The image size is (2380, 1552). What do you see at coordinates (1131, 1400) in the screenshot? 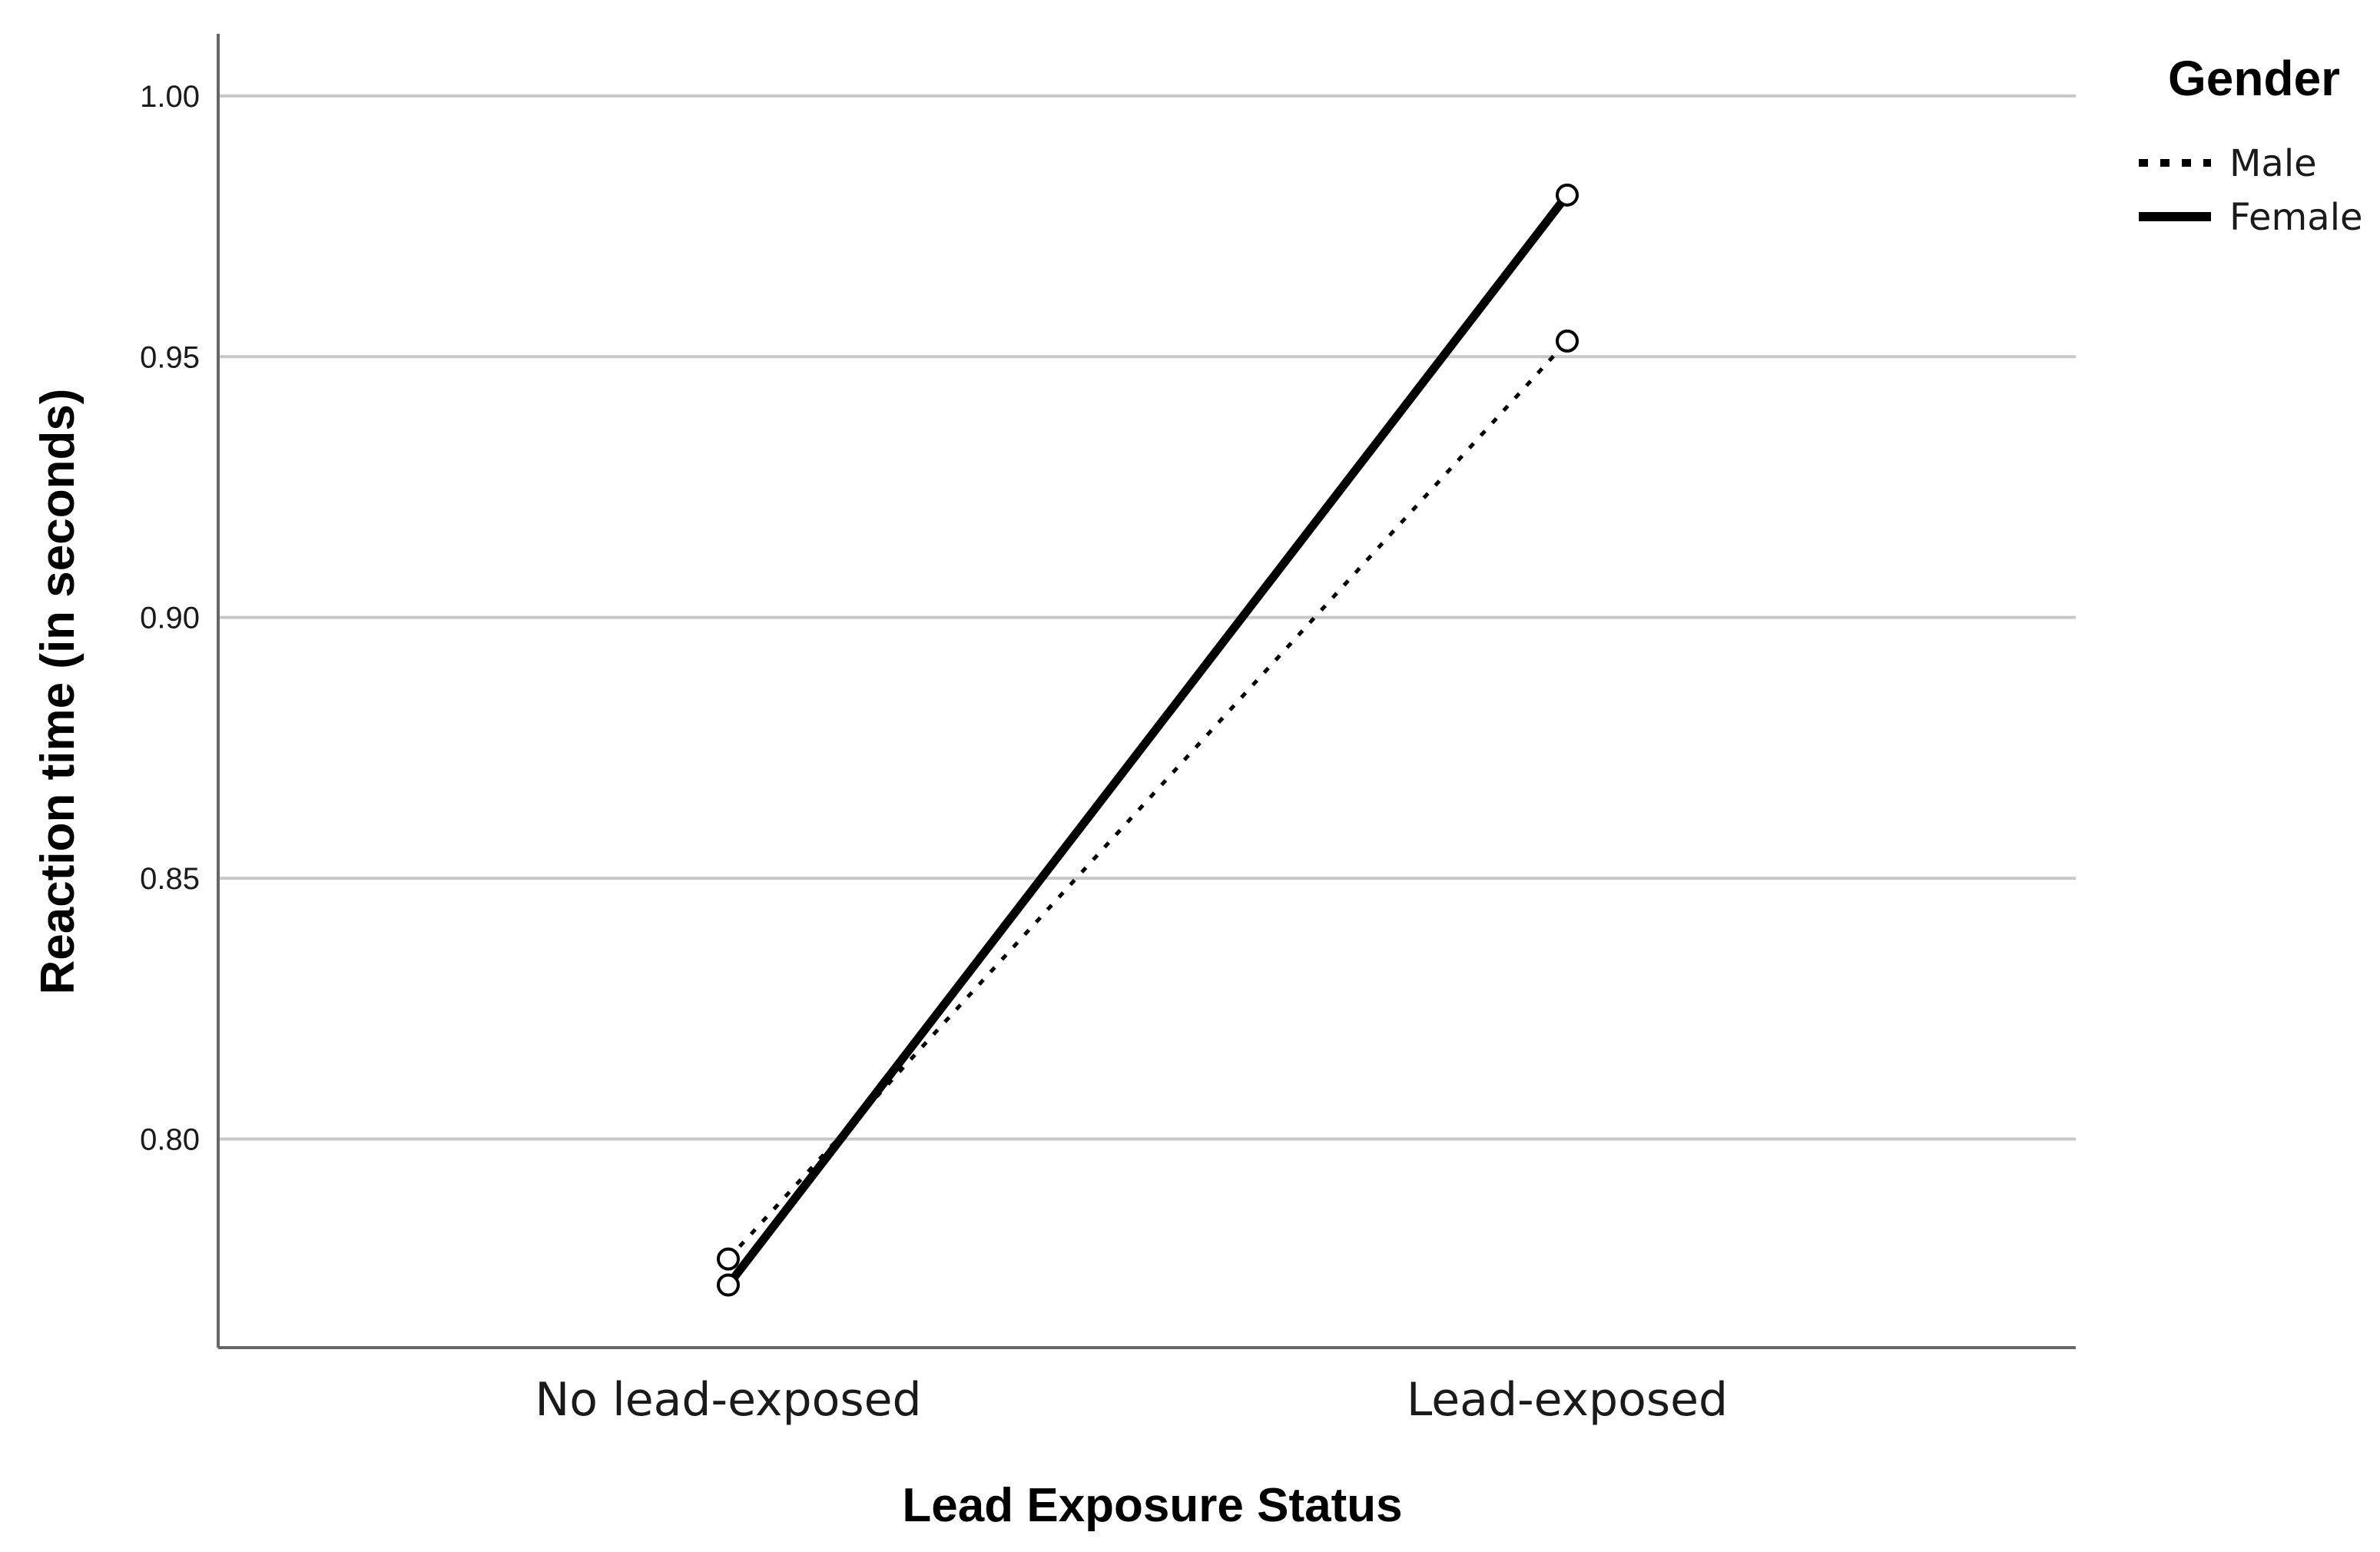
I see `x-category-labels: No lead-exposed Lead-exposed` at bounding box center [1131, 1400].